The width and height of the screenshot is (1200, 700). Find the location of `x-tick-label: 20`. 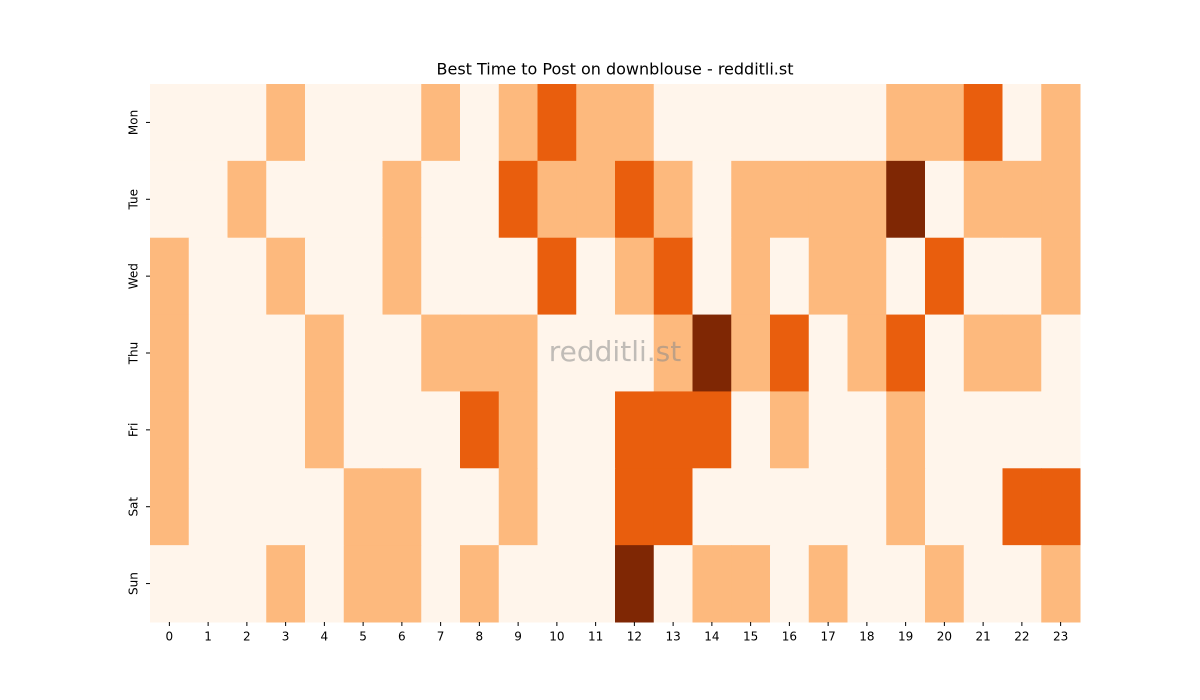

x-tick-label: 20 is located at coordinates (944, 637).